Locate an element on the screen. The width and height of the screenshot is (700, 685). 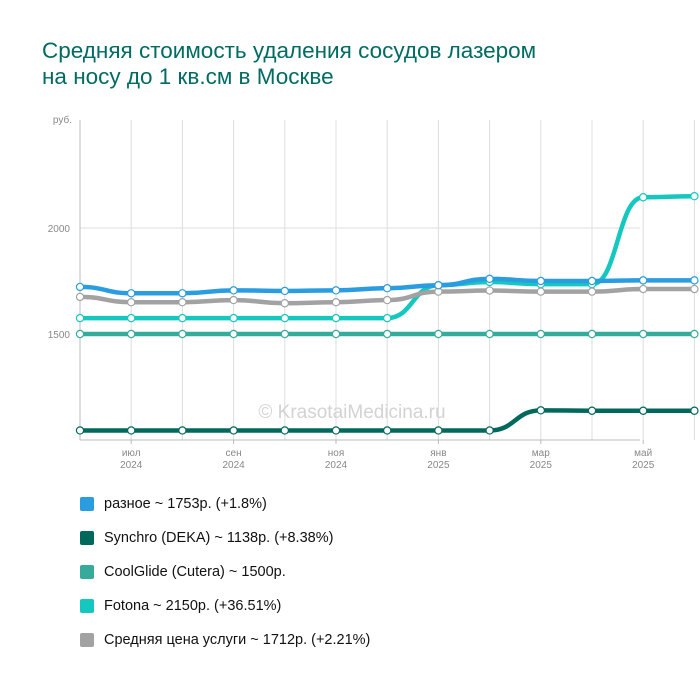
legend-item: CoolGlide (Cutera) ~ 1500р. is located at coordinates (225, 572).